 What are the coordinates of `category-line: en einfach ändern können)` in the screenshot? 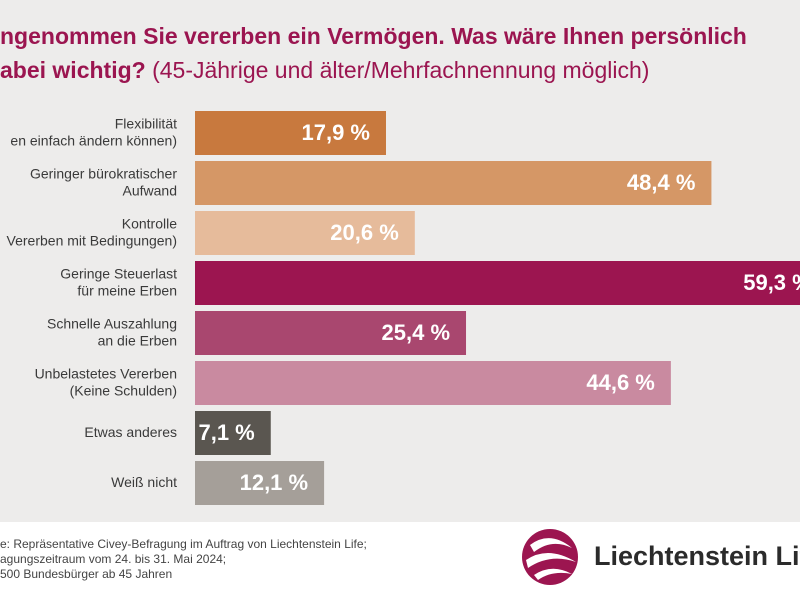 It's located at (93, 140).